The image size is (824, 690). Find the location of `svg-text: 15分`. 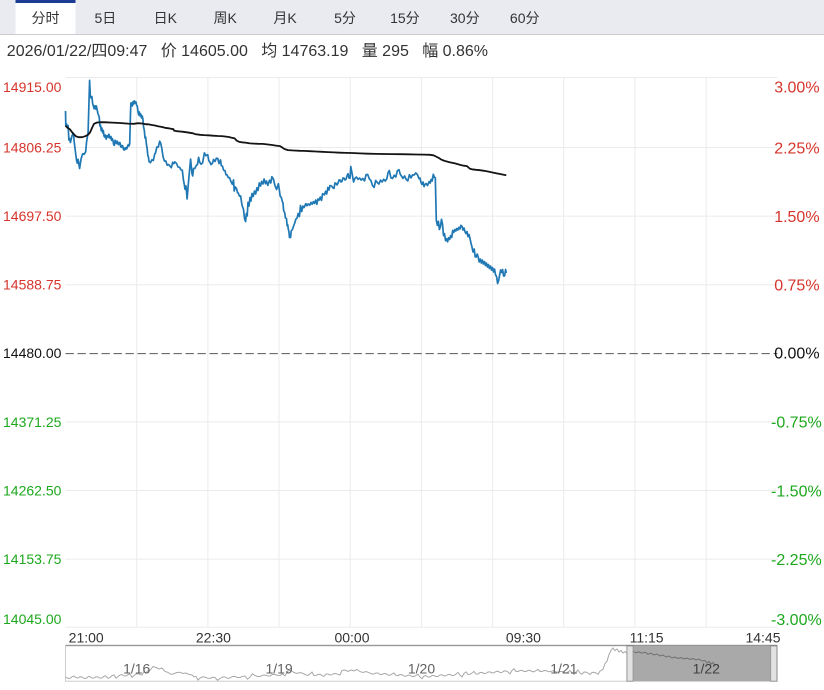

svg-text: 15分 is located at coordinates (405, 18).